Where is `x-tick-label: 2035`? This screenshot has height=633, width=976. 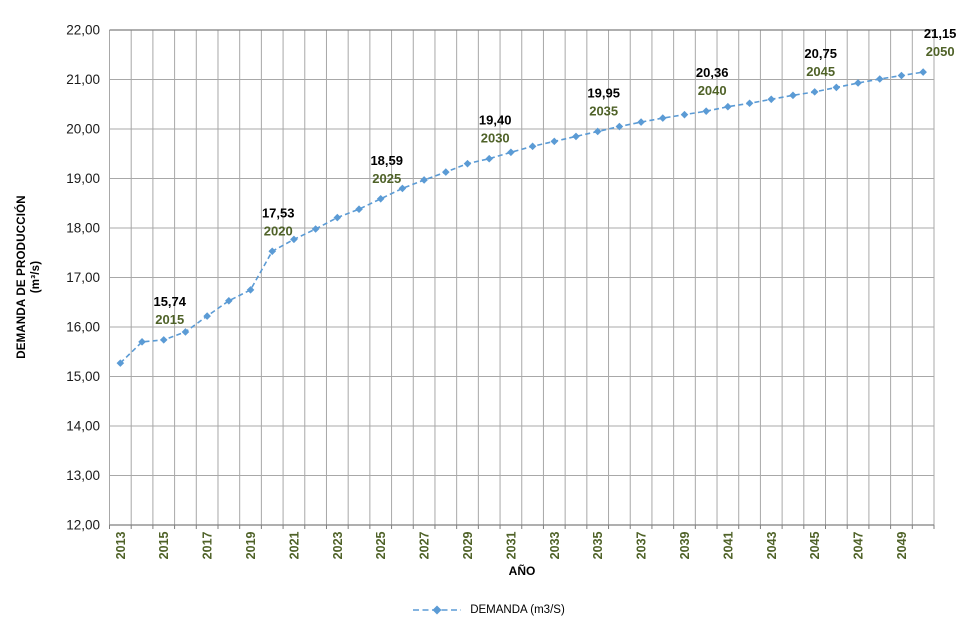
x-tick-label: 2035 is located at coordinates (598, 545).